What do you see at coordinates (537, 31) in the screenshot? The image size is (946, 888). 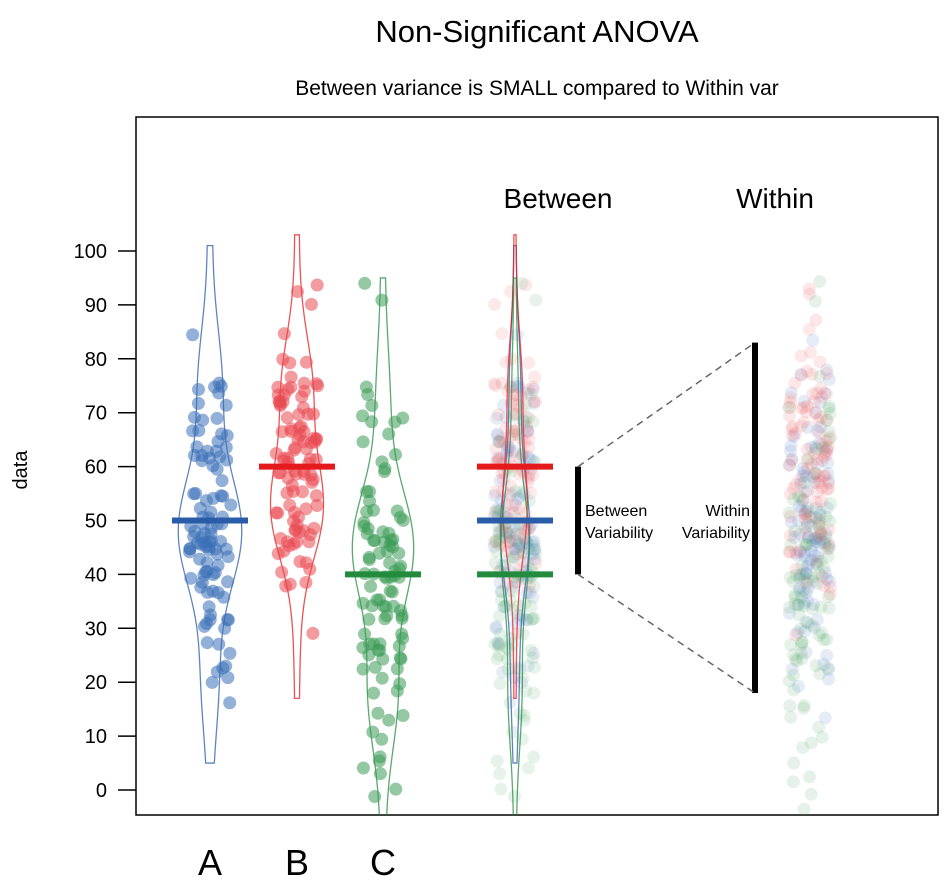 I see `chart-title: Non-Significant ANOVA` at bounding box center [537, 31].